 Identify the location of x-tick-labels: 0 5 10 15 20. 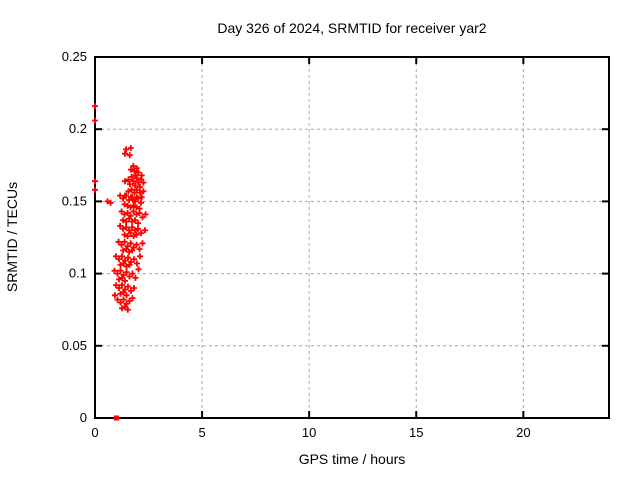
(310, 432).